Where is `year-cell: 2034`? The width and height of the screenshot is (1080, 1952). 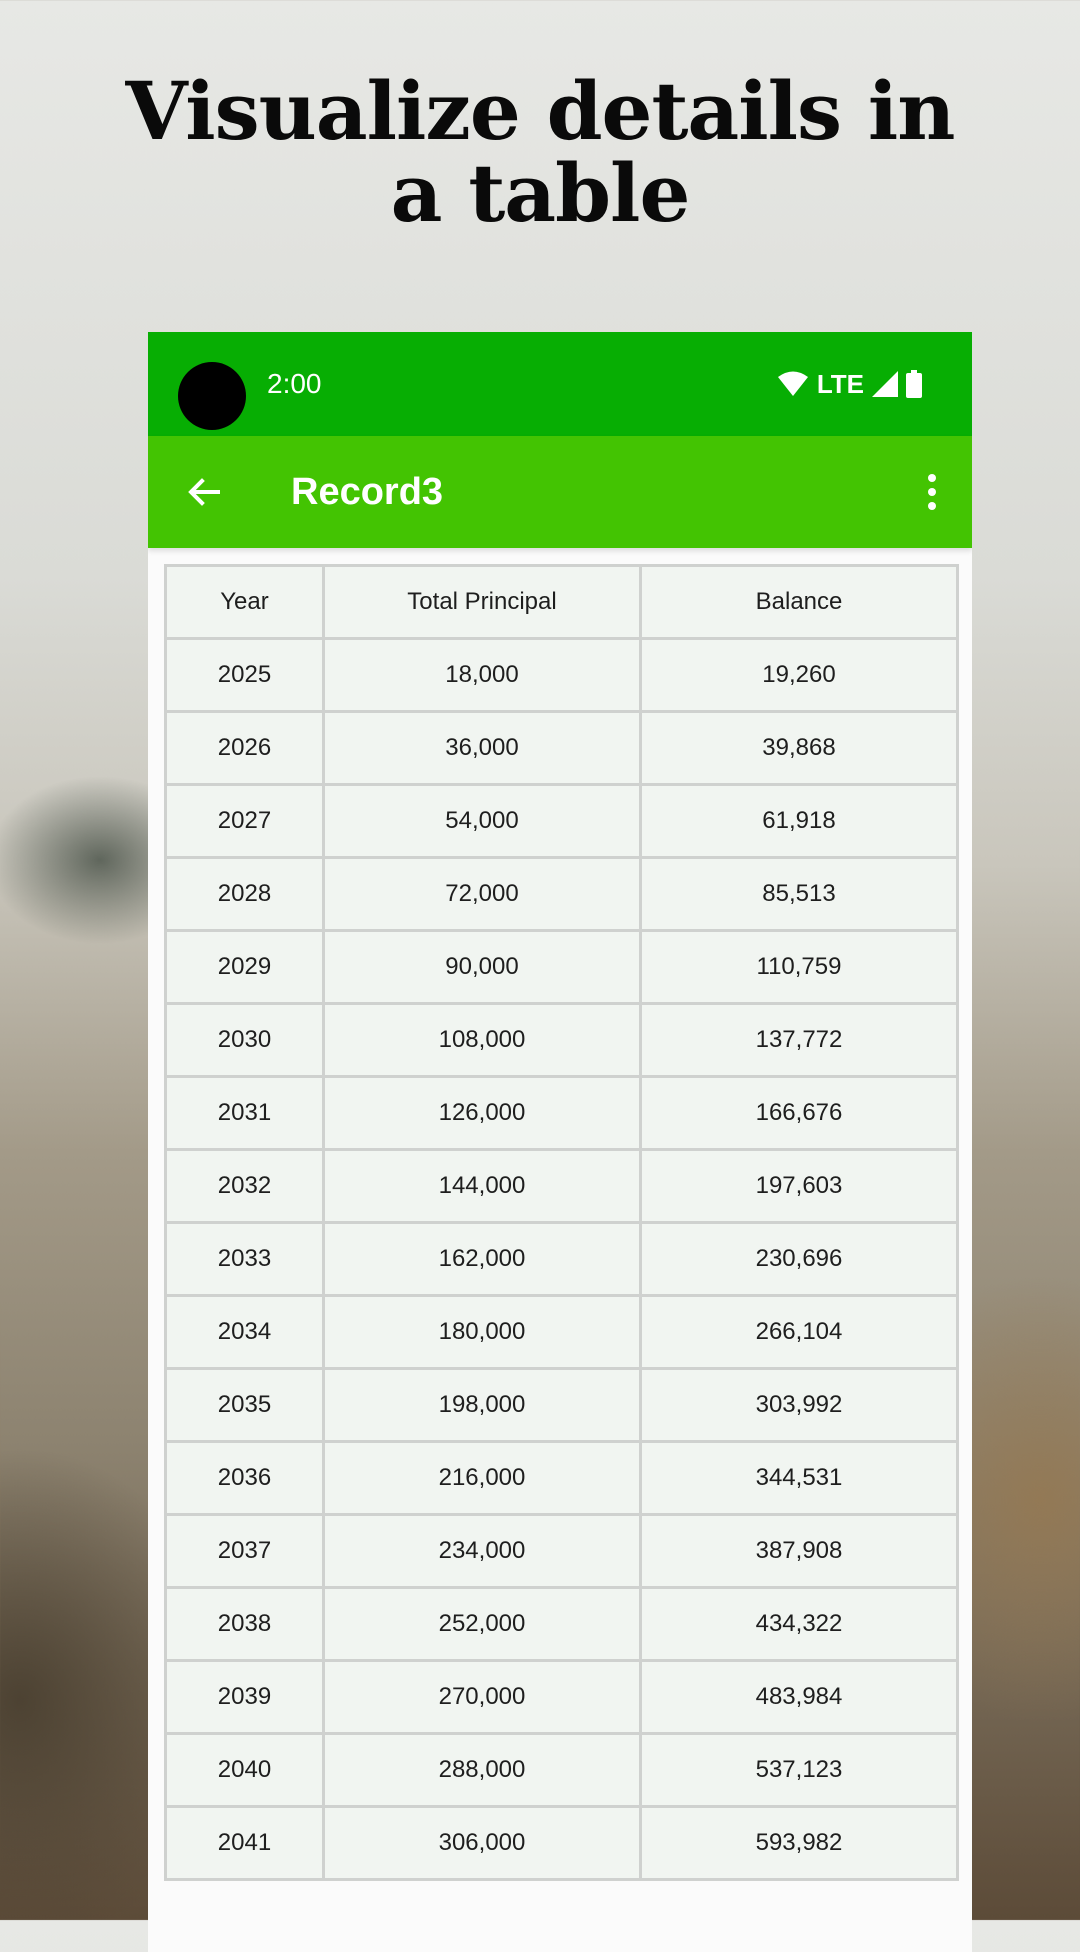
year-cell: 2034 is located at coordinates (244, 1332).